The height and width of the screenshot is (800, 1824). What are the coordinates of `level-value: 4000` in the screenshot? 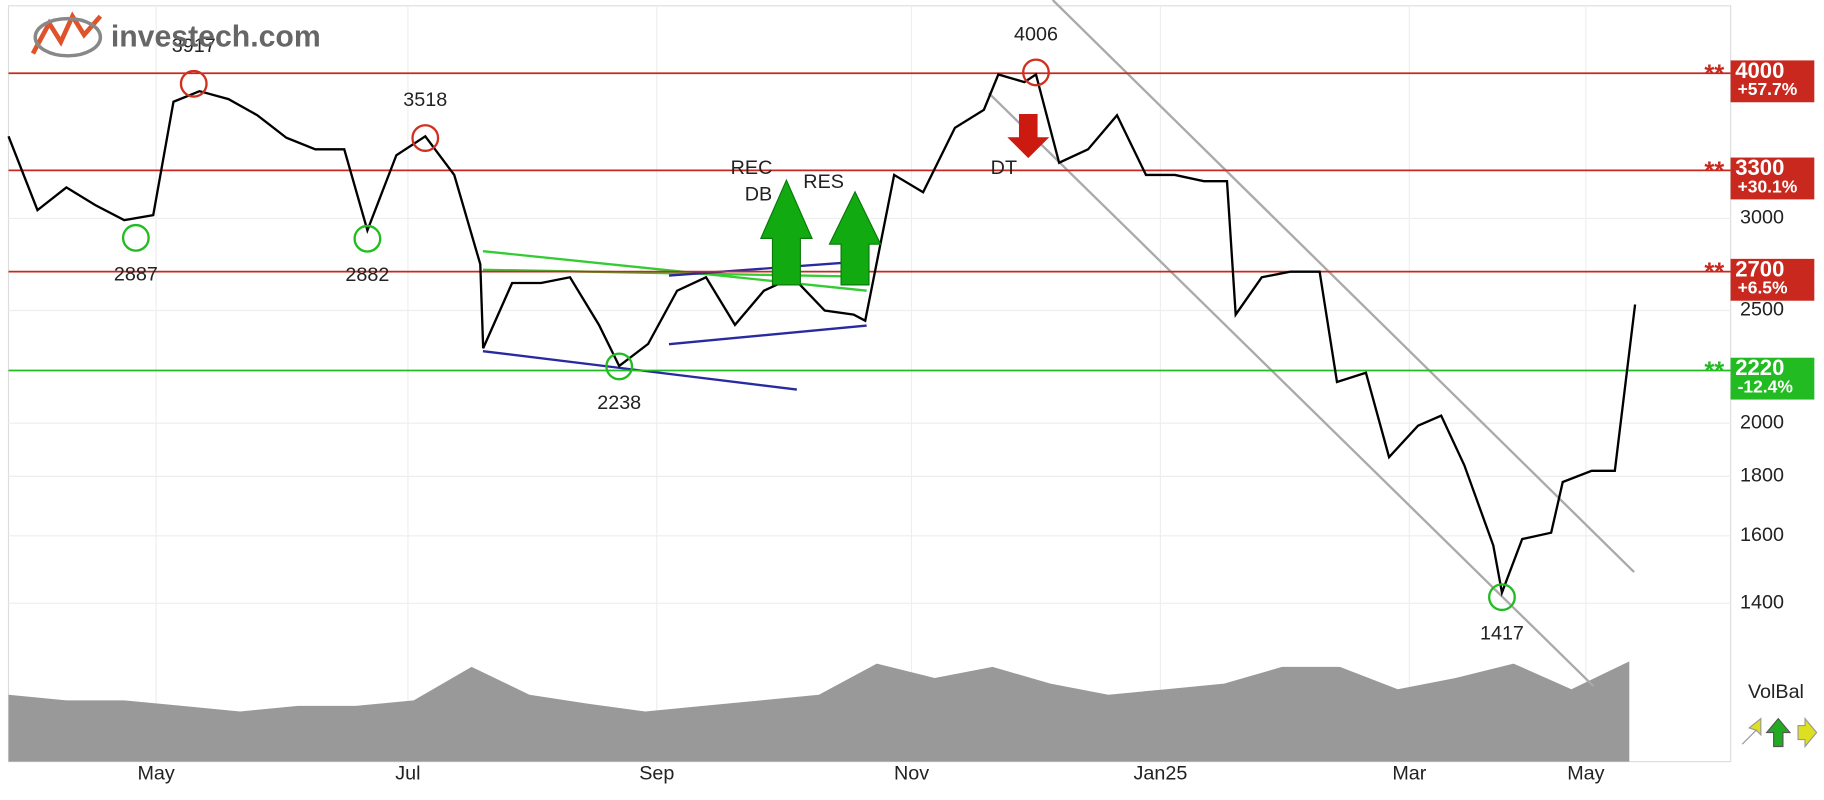 It's located at (1759, 70).